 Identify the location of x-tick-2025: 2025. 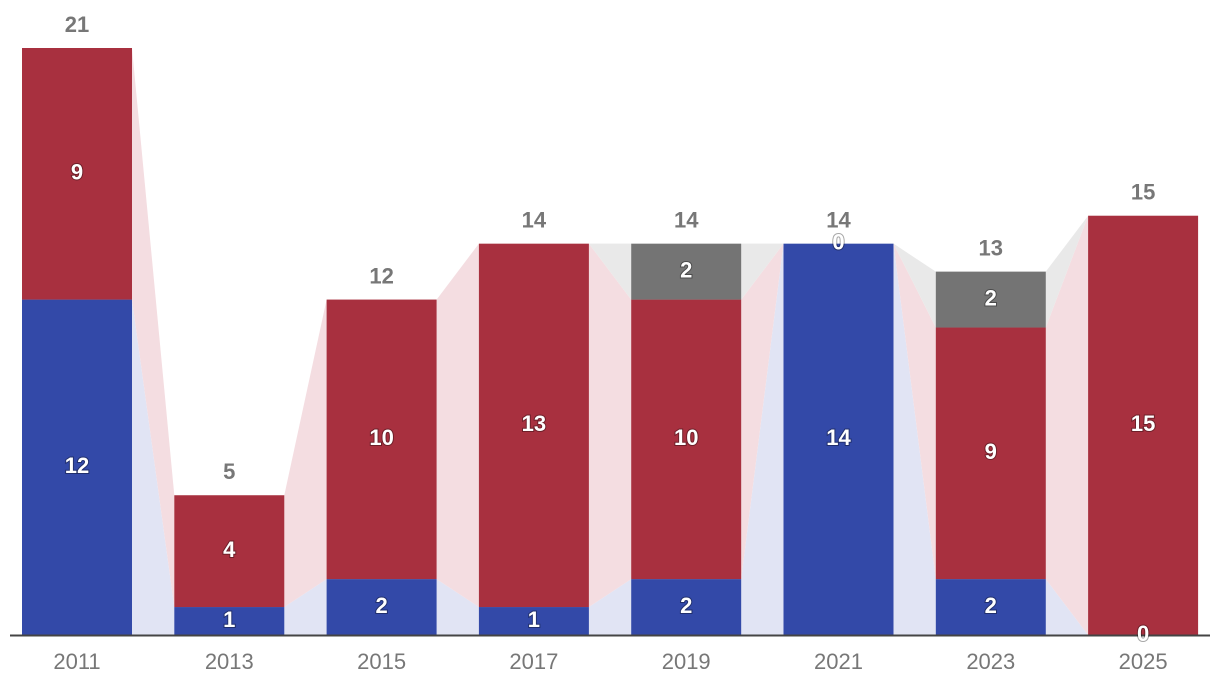
(1143, 661).